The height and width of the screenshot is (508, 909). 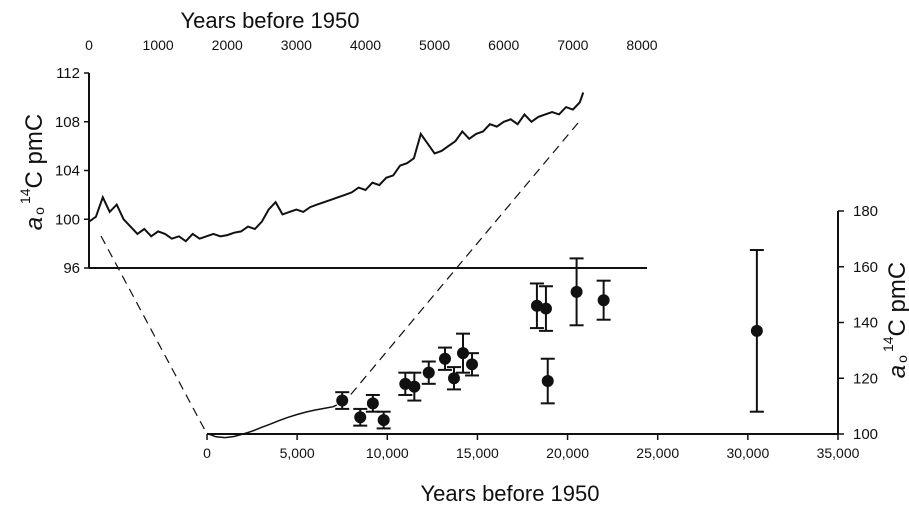 I want to click on top-x-tick-label: 0, so click(x=89, y=45).